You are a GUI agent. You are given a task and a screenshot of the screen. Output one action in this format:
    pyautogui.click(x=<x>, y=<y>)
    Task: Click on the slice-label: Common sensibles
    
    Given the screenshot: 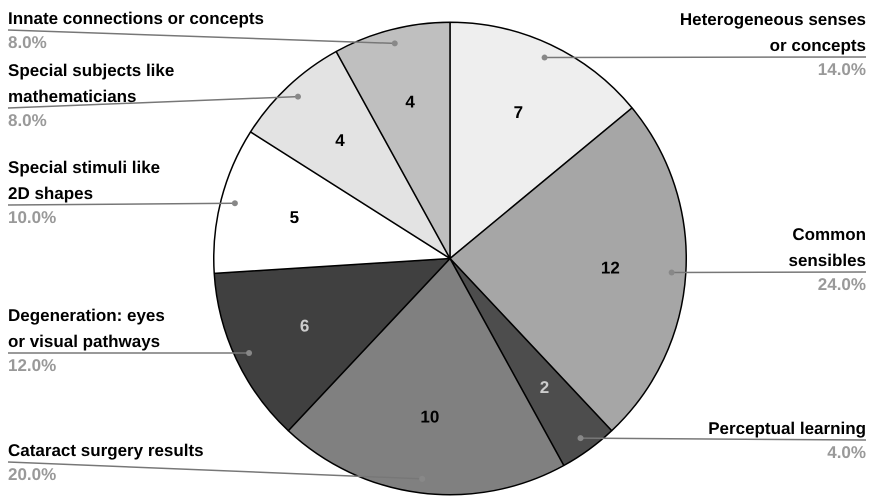 What is the action you would take?
    pyautogui.click(x=827, y=247)
    